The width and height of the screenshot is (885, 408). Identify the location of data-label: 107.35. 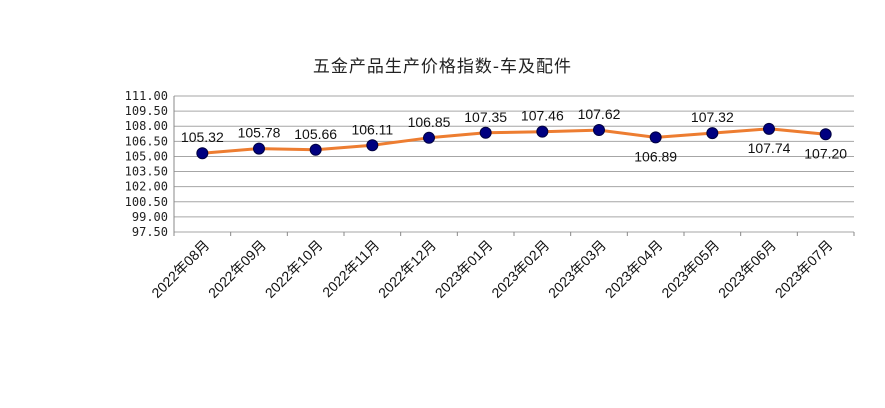
(485, 117).